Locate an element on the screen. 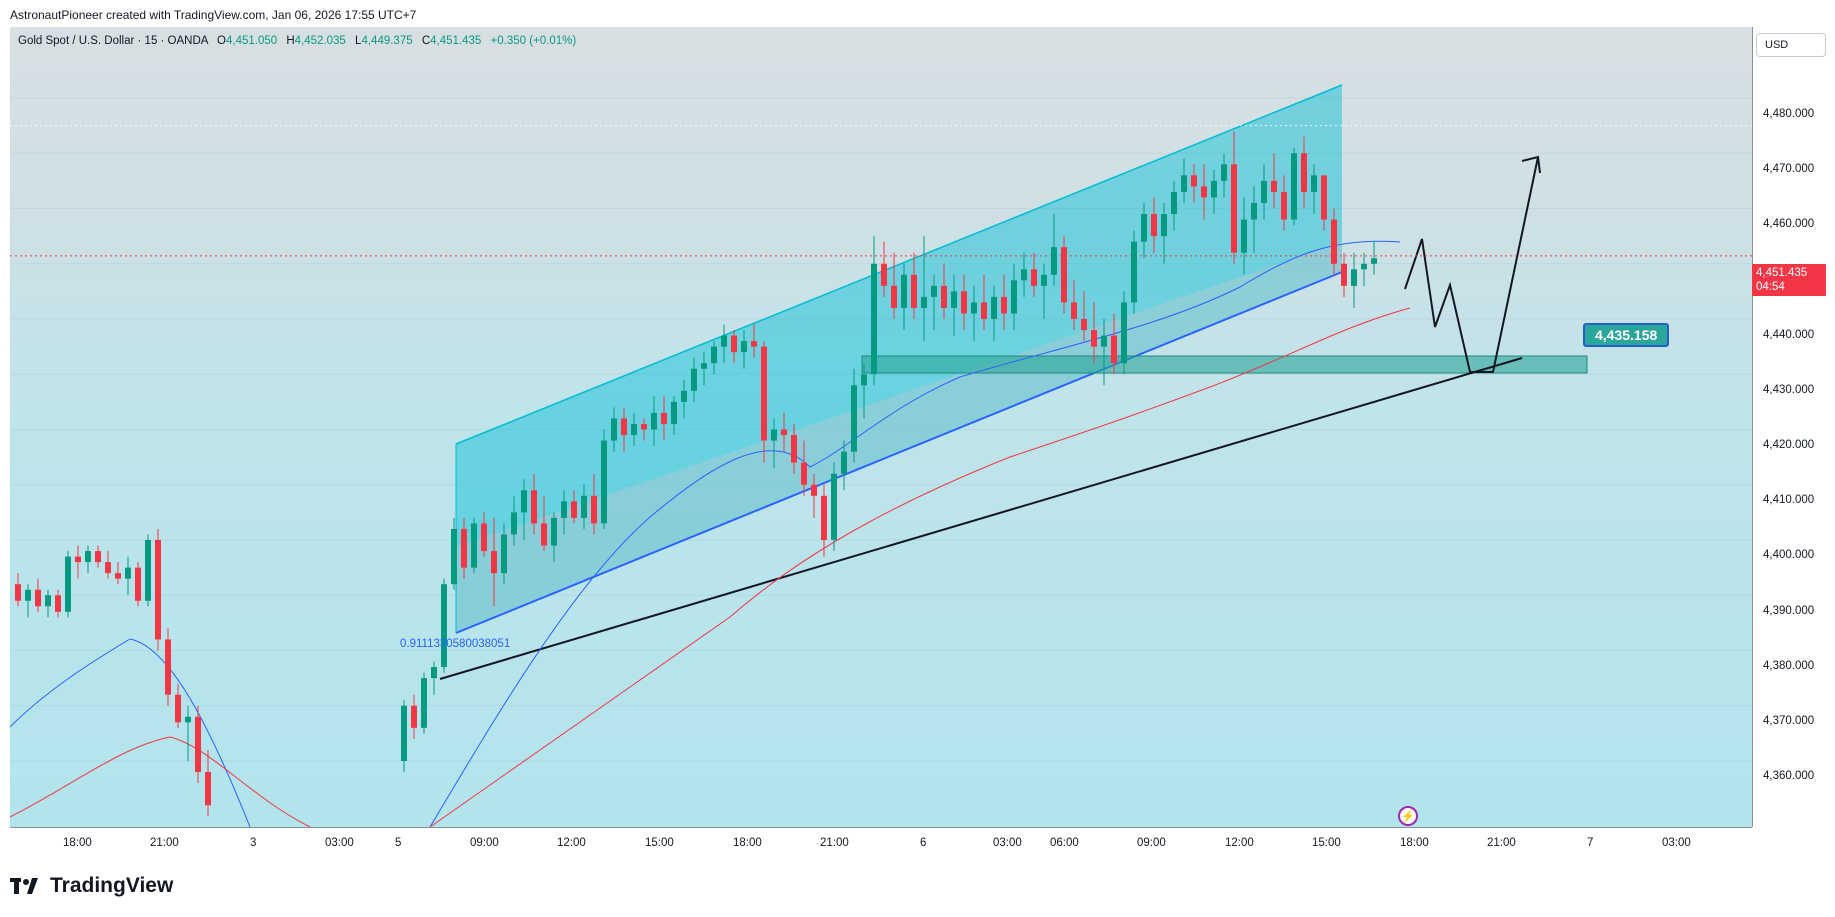  price-tick: 4,470.000 is located at coordinates (1789, 169).